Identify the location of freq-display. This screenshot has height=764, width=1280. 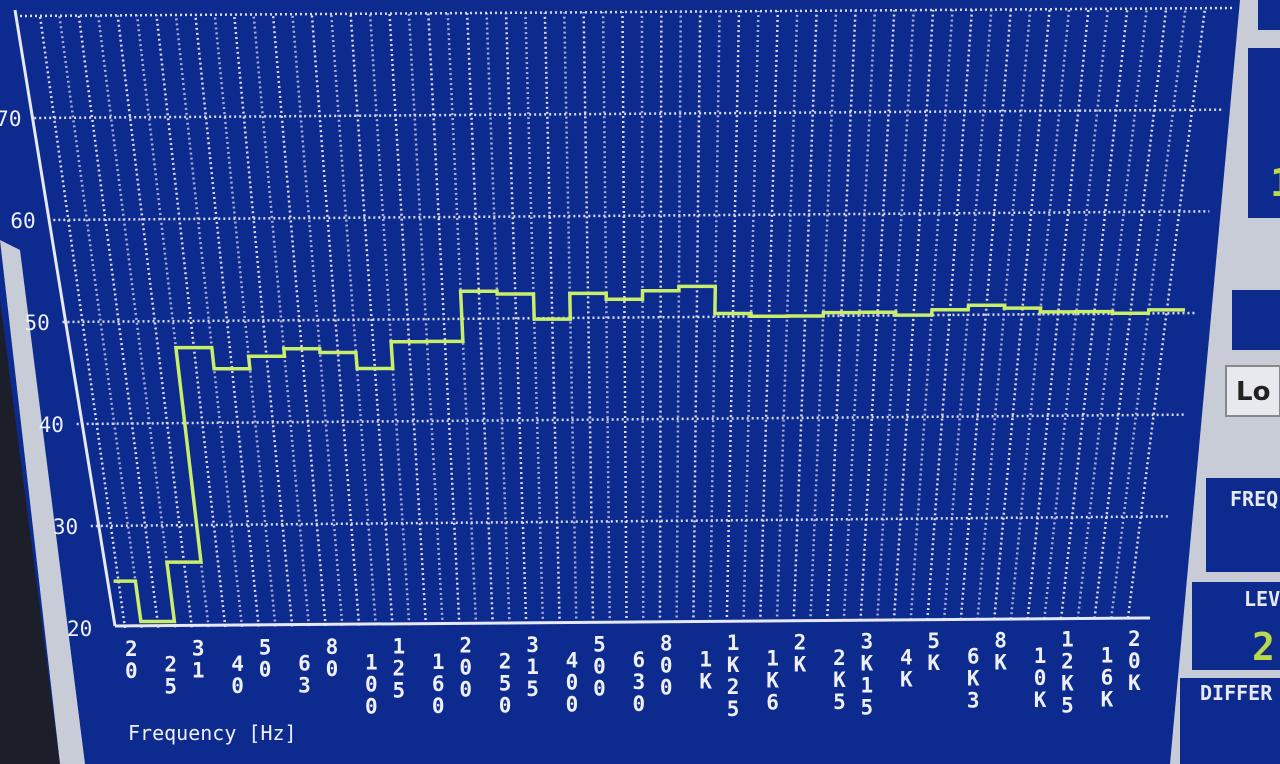
(1243, 525).